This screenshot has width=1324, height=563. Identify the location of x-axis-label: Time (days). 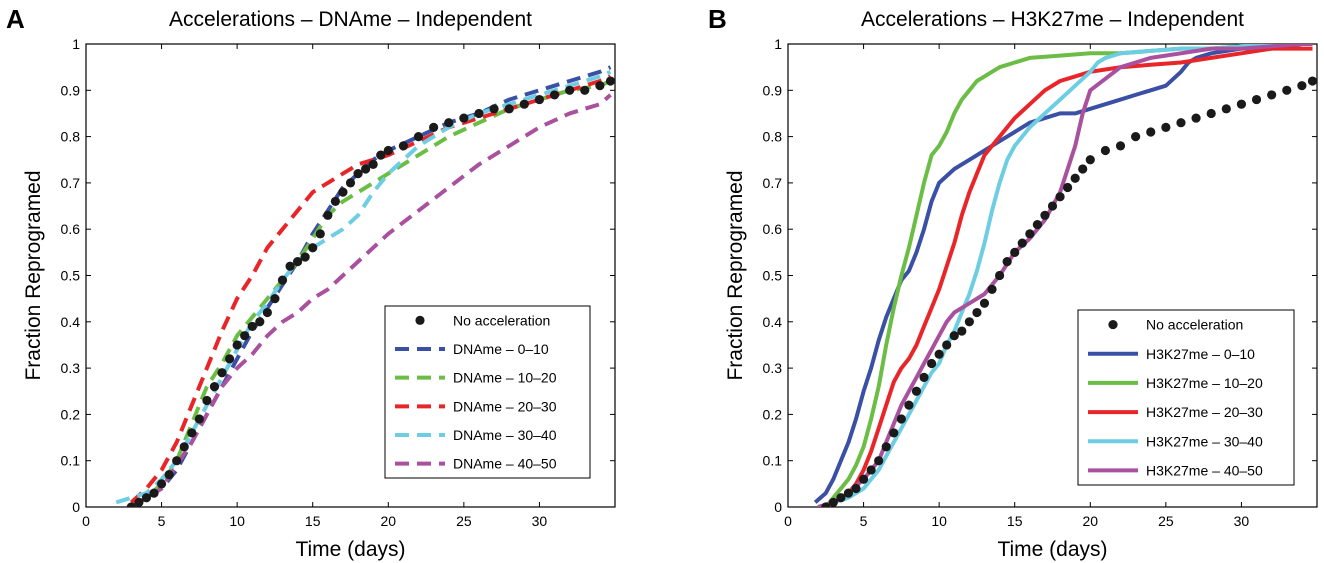
(1052, 549).